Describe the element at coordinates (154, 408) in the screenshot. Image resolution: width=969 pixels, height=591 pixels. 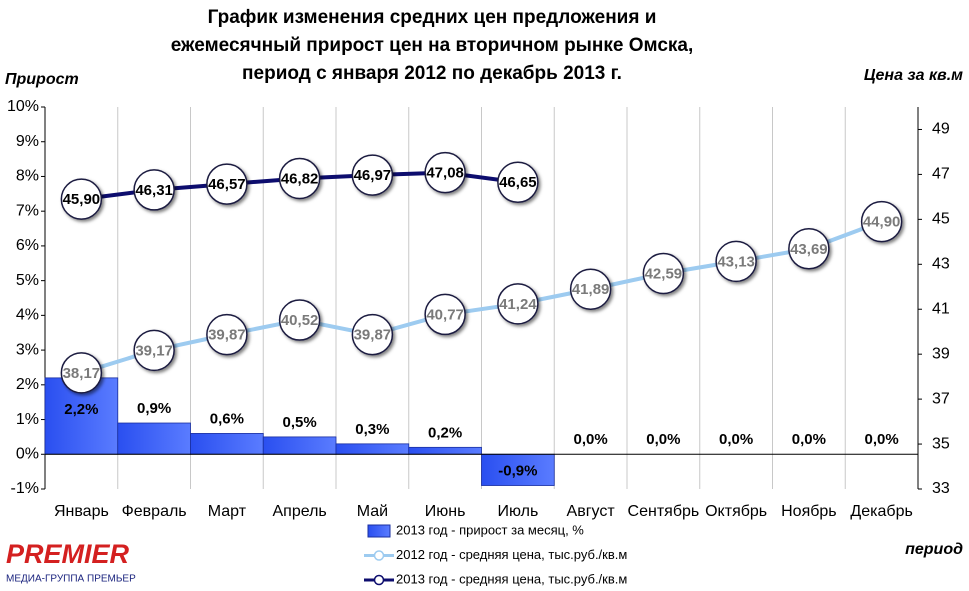
I see `bar-value-label: 0,9%` at that location.